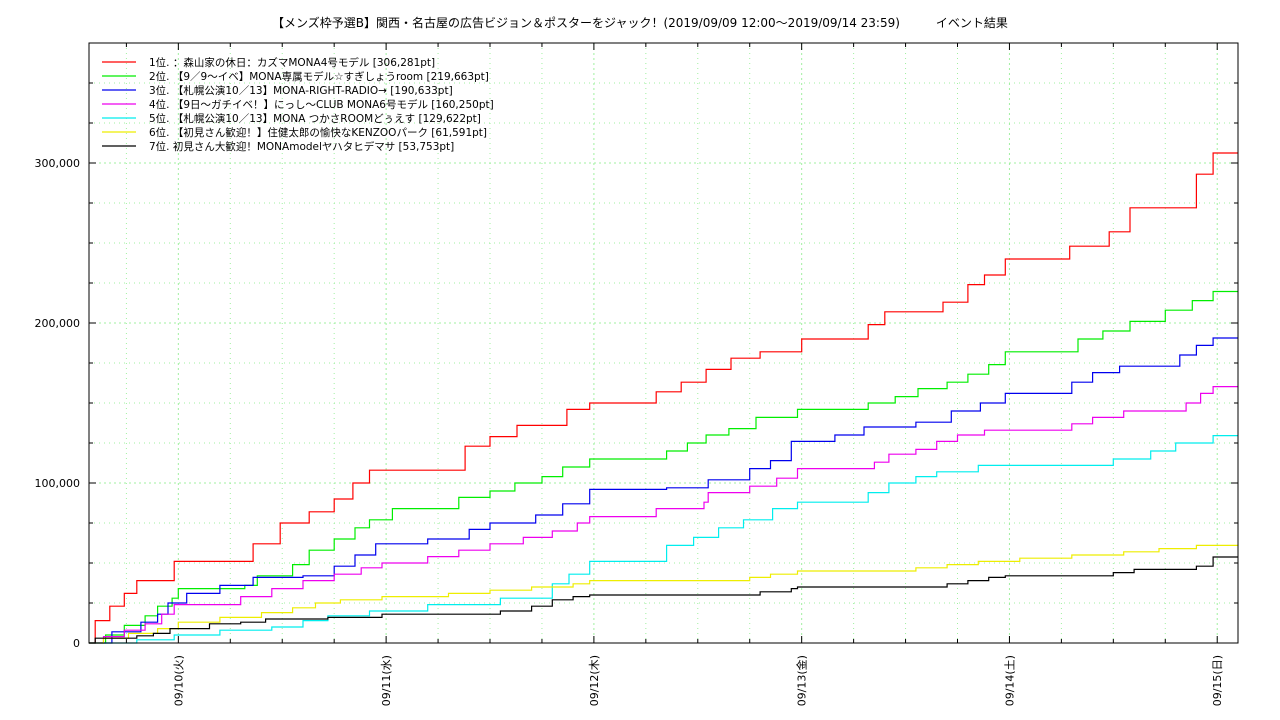 This screenshot has height=720, width=1280. I want to click on legend-label-7: 7位. 初見さん大歓迎！MONAmodelヤハタヒデマサ [53,753pt], so click(301, 146).